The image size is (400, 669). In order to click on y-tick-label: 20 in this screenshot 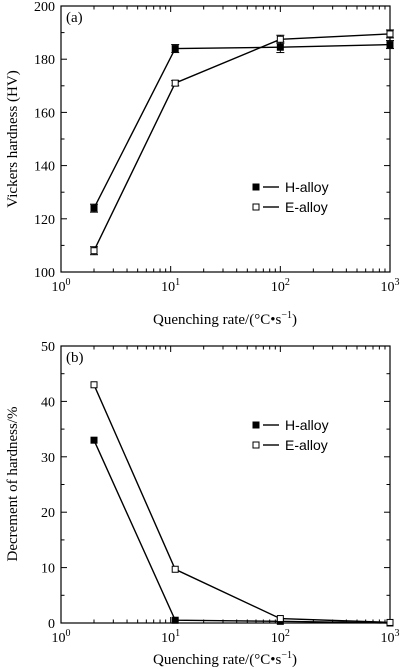, I will do `click(48, 513)`.